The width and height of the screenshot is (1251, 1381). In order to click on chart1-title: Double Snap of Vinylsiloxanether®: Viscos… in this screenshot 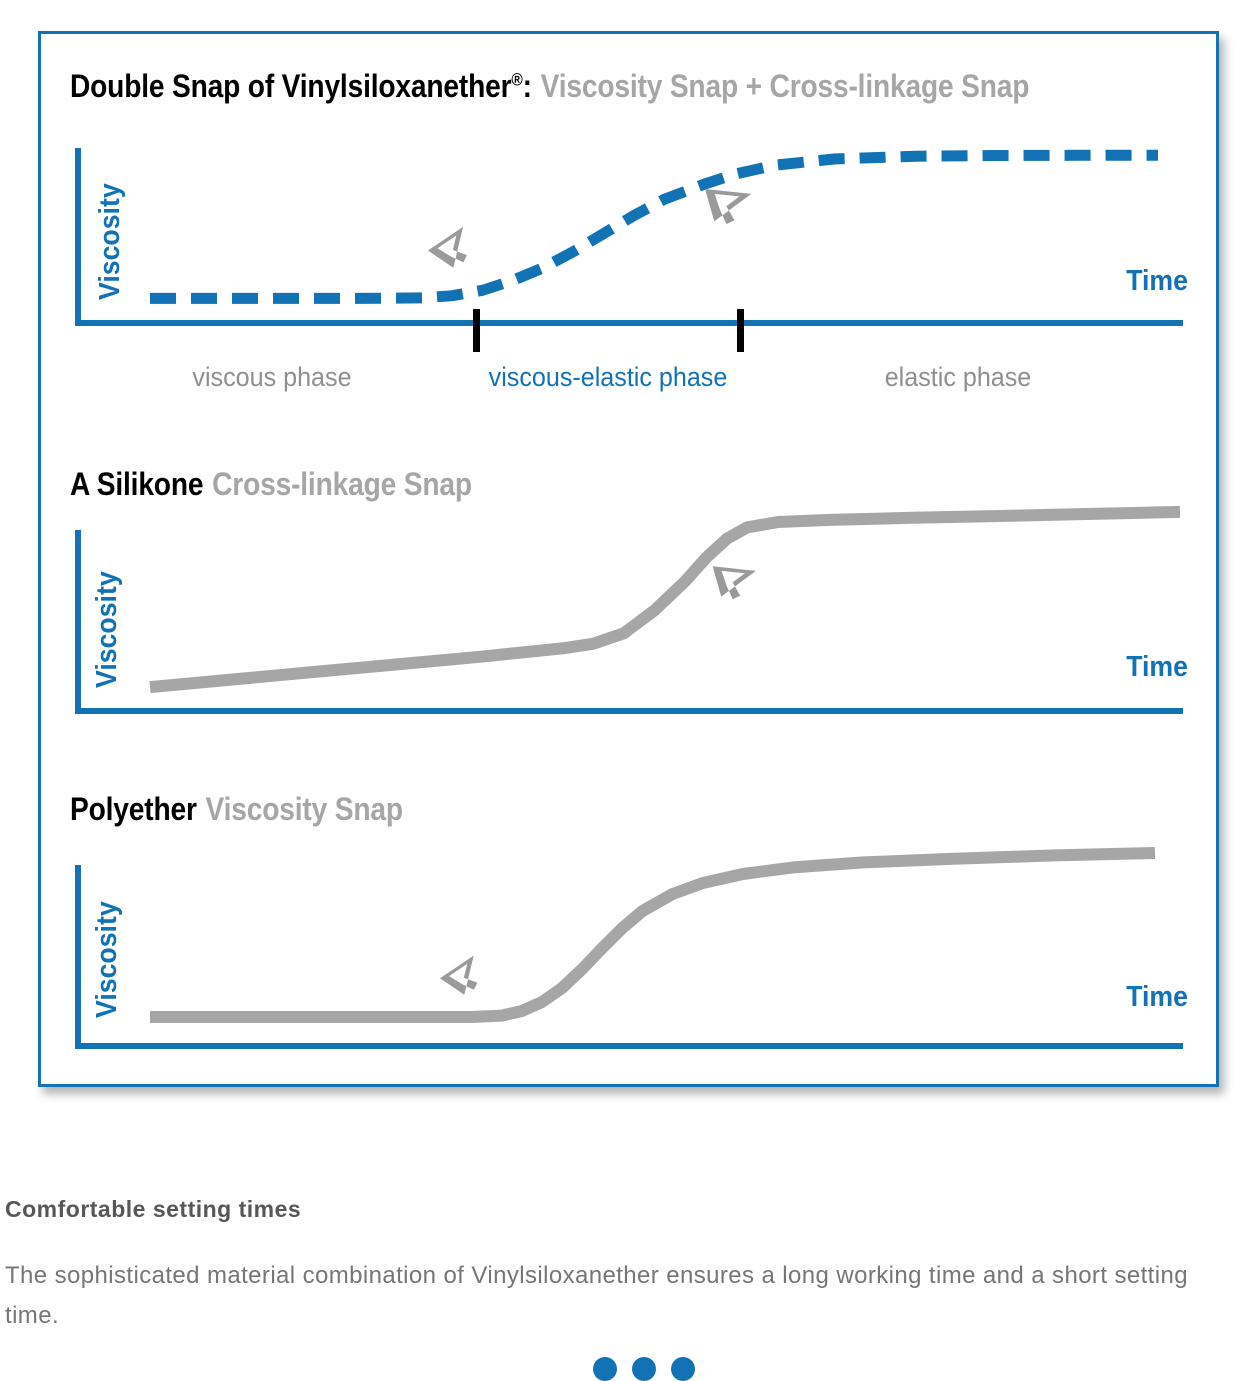, I will do `click(549, 86)`.